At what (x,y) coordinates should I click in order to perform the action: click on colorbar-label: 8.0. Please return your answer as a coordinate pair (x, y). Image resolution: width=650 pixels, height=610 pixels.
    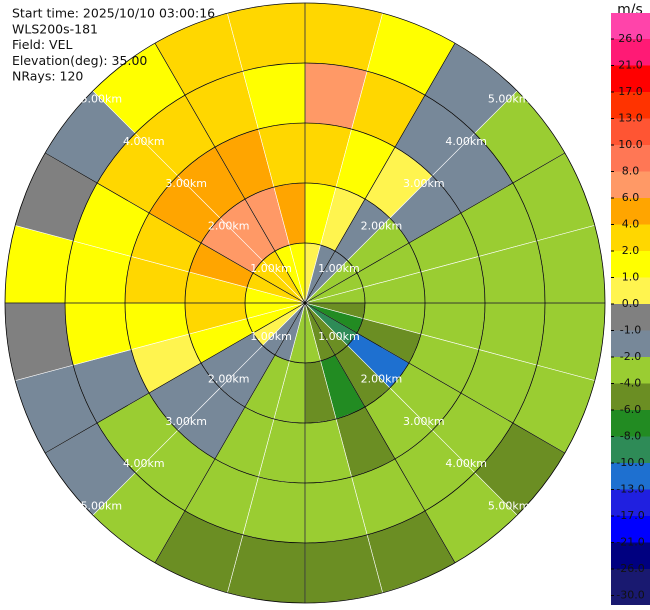
    Looking at the image, I should click on (631, 171).